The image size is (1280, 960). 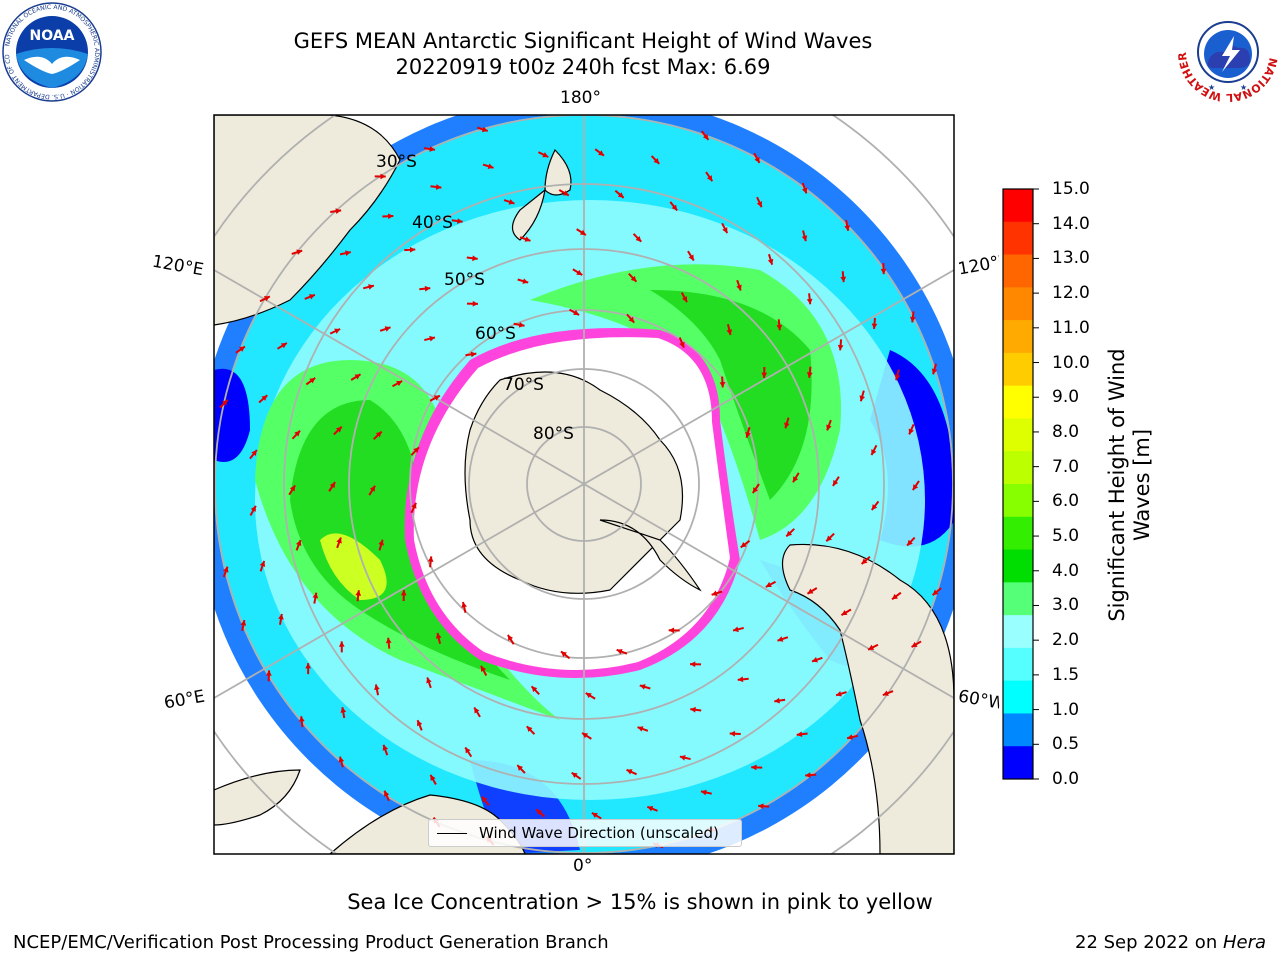 What do you see at coordinates (1066, 466) in the screenshot?
I see `colorbar-tick-label: 7.0` at bounding box center [1066, 466].